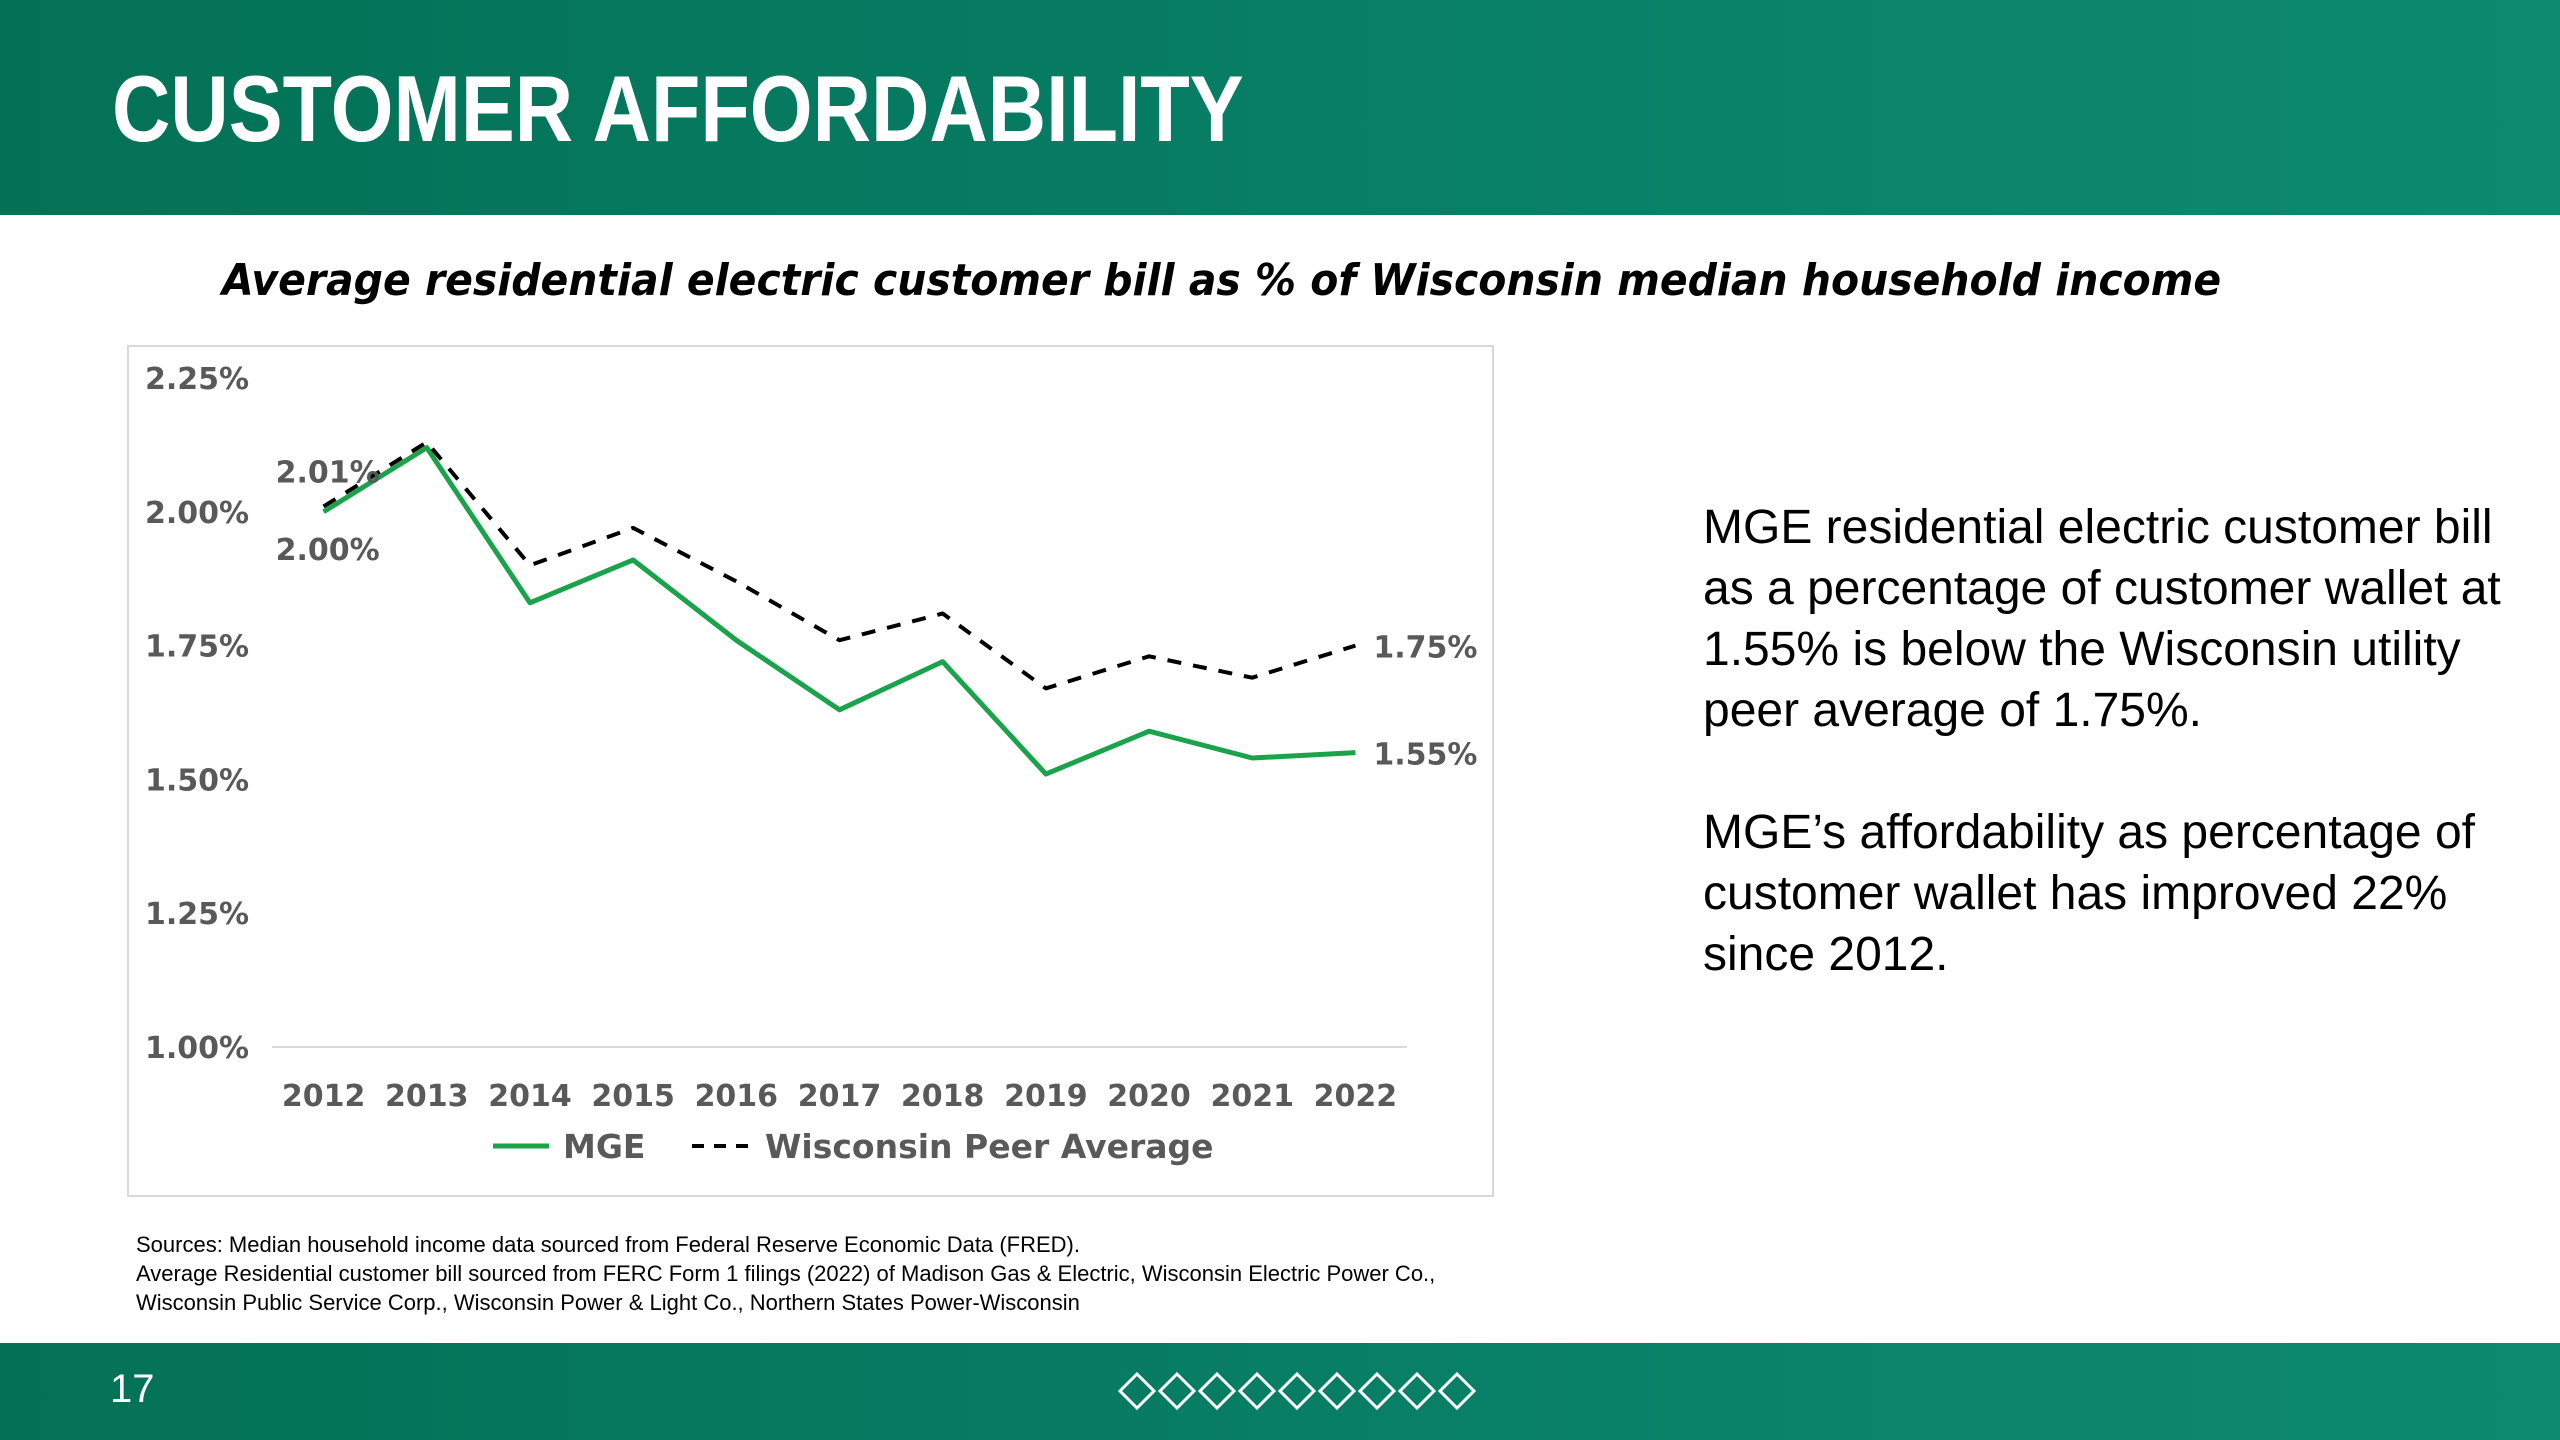 This screenshot has height=1440, width=2560. What do you see at coordinates (1046, 1096) in the screenshot?
I see `x-tick-label: 2019` at bounding box center [1046, 1096].